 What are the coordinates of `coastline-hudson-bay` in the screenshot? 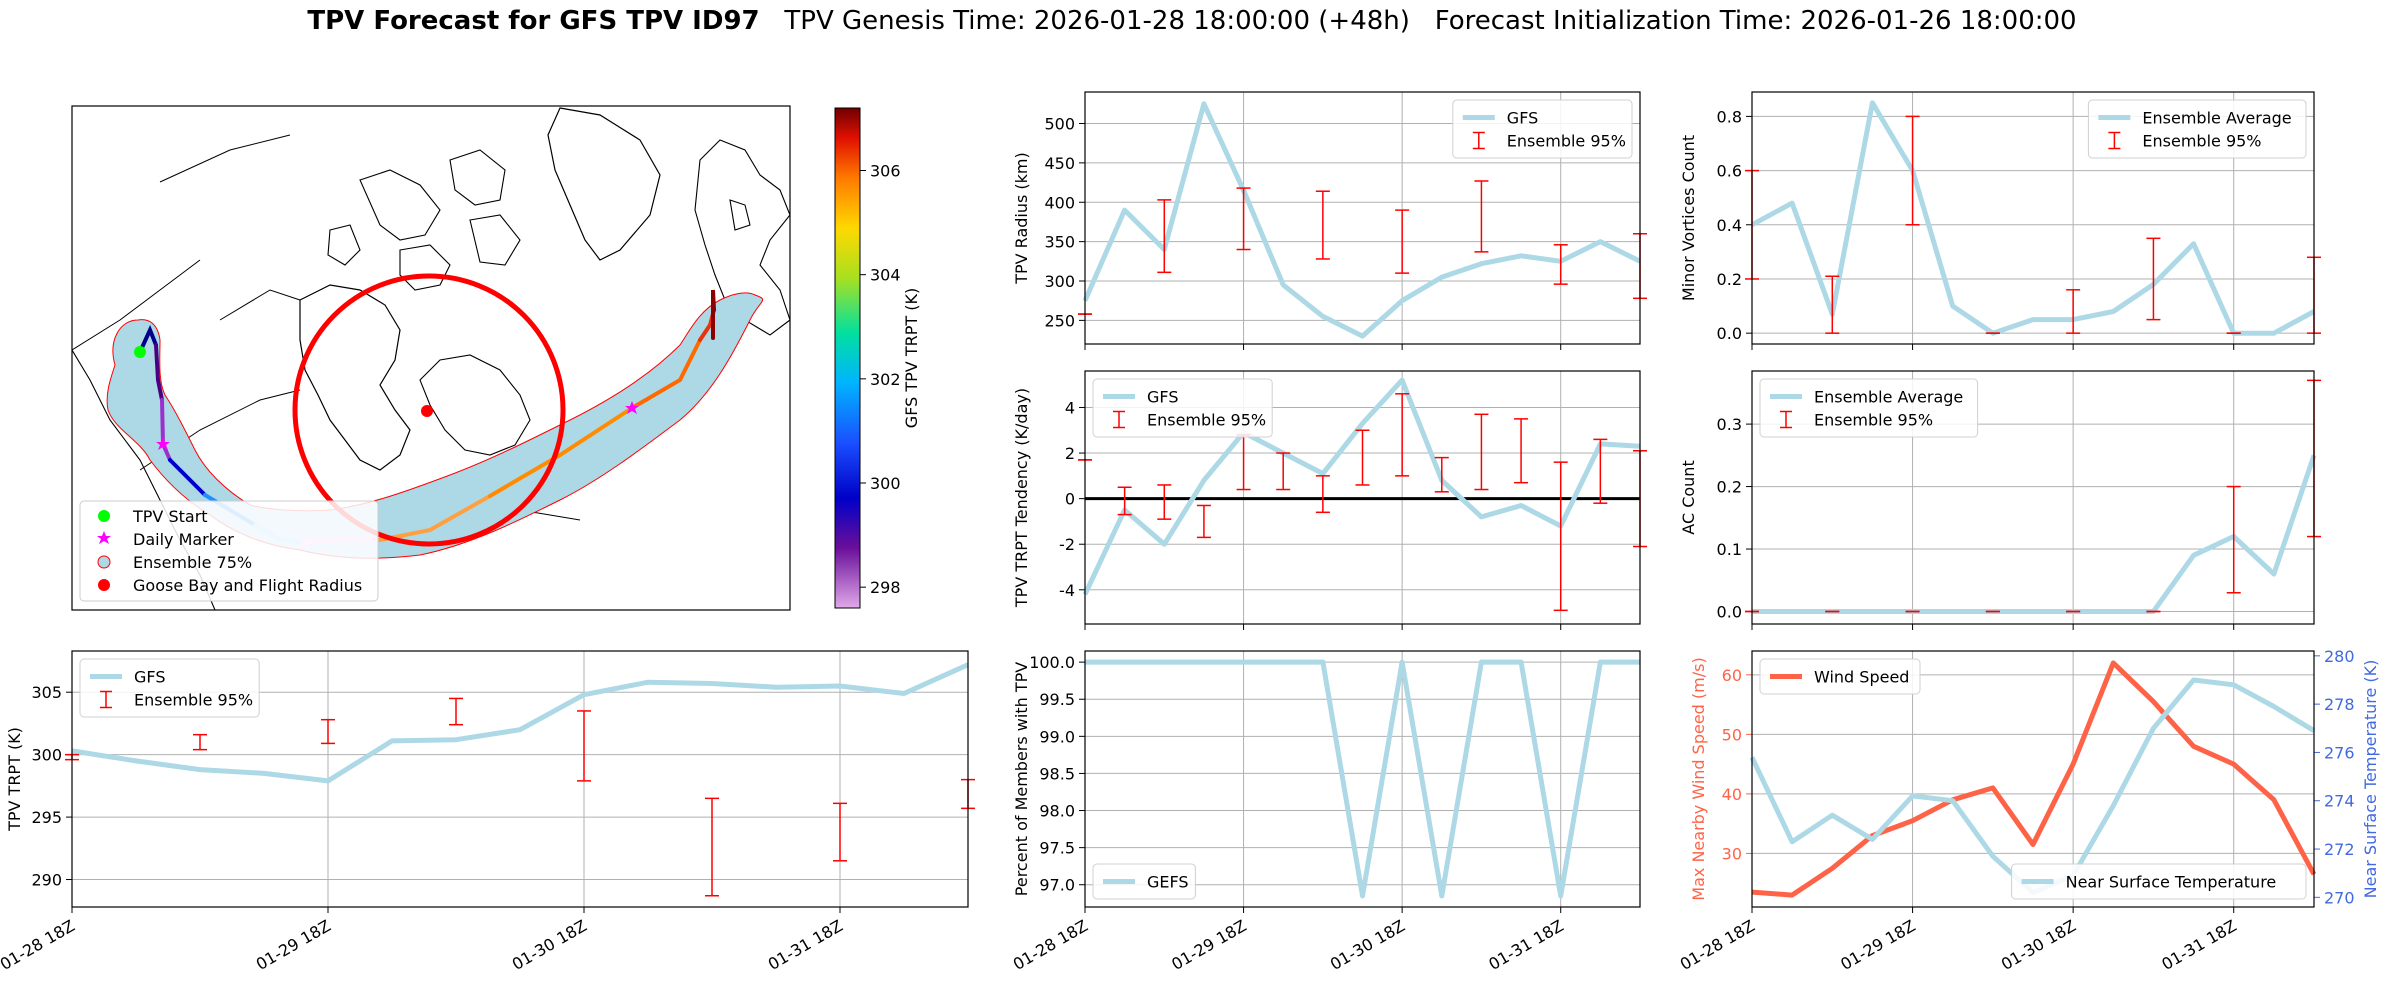 It's located at (355, 377).